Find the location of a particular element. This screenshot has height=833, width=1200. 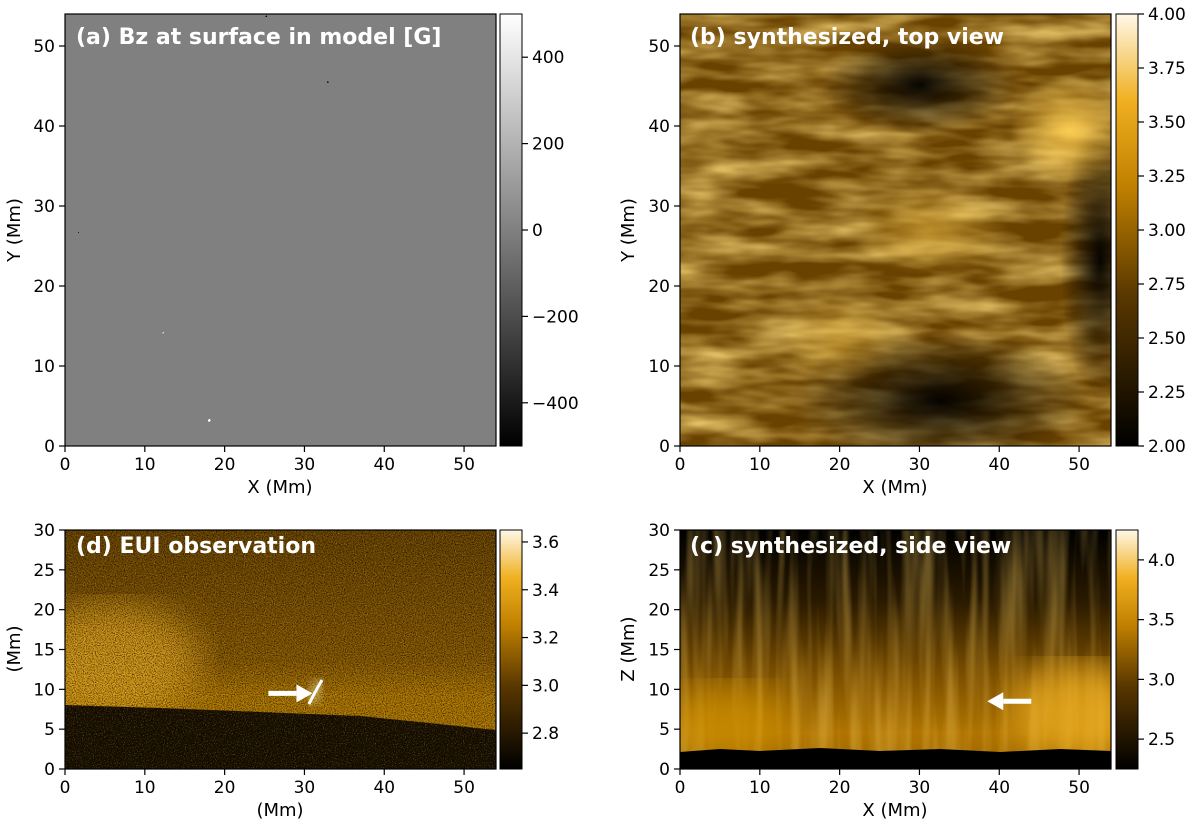

panel-a-title: (a) Bz at surface in model [G] is located at coordinates (258, 37).